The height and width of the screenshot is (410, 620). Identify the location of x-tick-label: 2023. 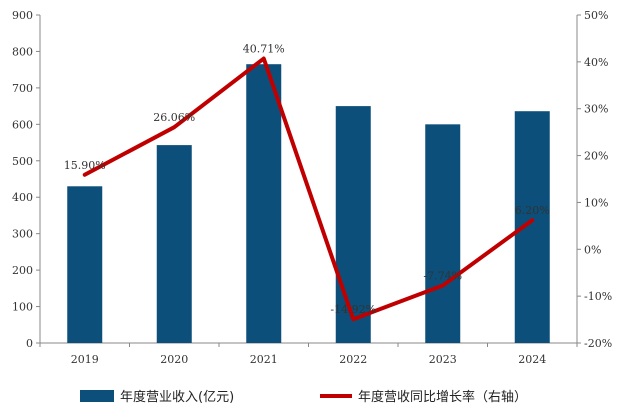
(443, 359).